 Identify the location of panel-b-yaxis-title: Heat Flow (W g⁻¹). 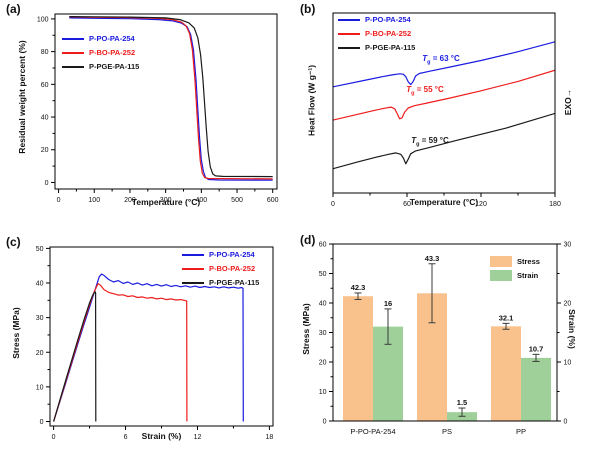
(311, 100).